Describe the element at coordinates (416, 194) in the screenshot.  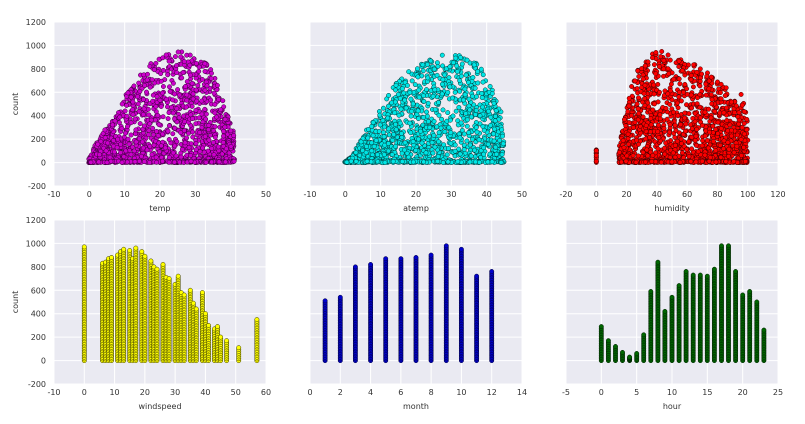
I see `x-tick-label: 20` at that location.